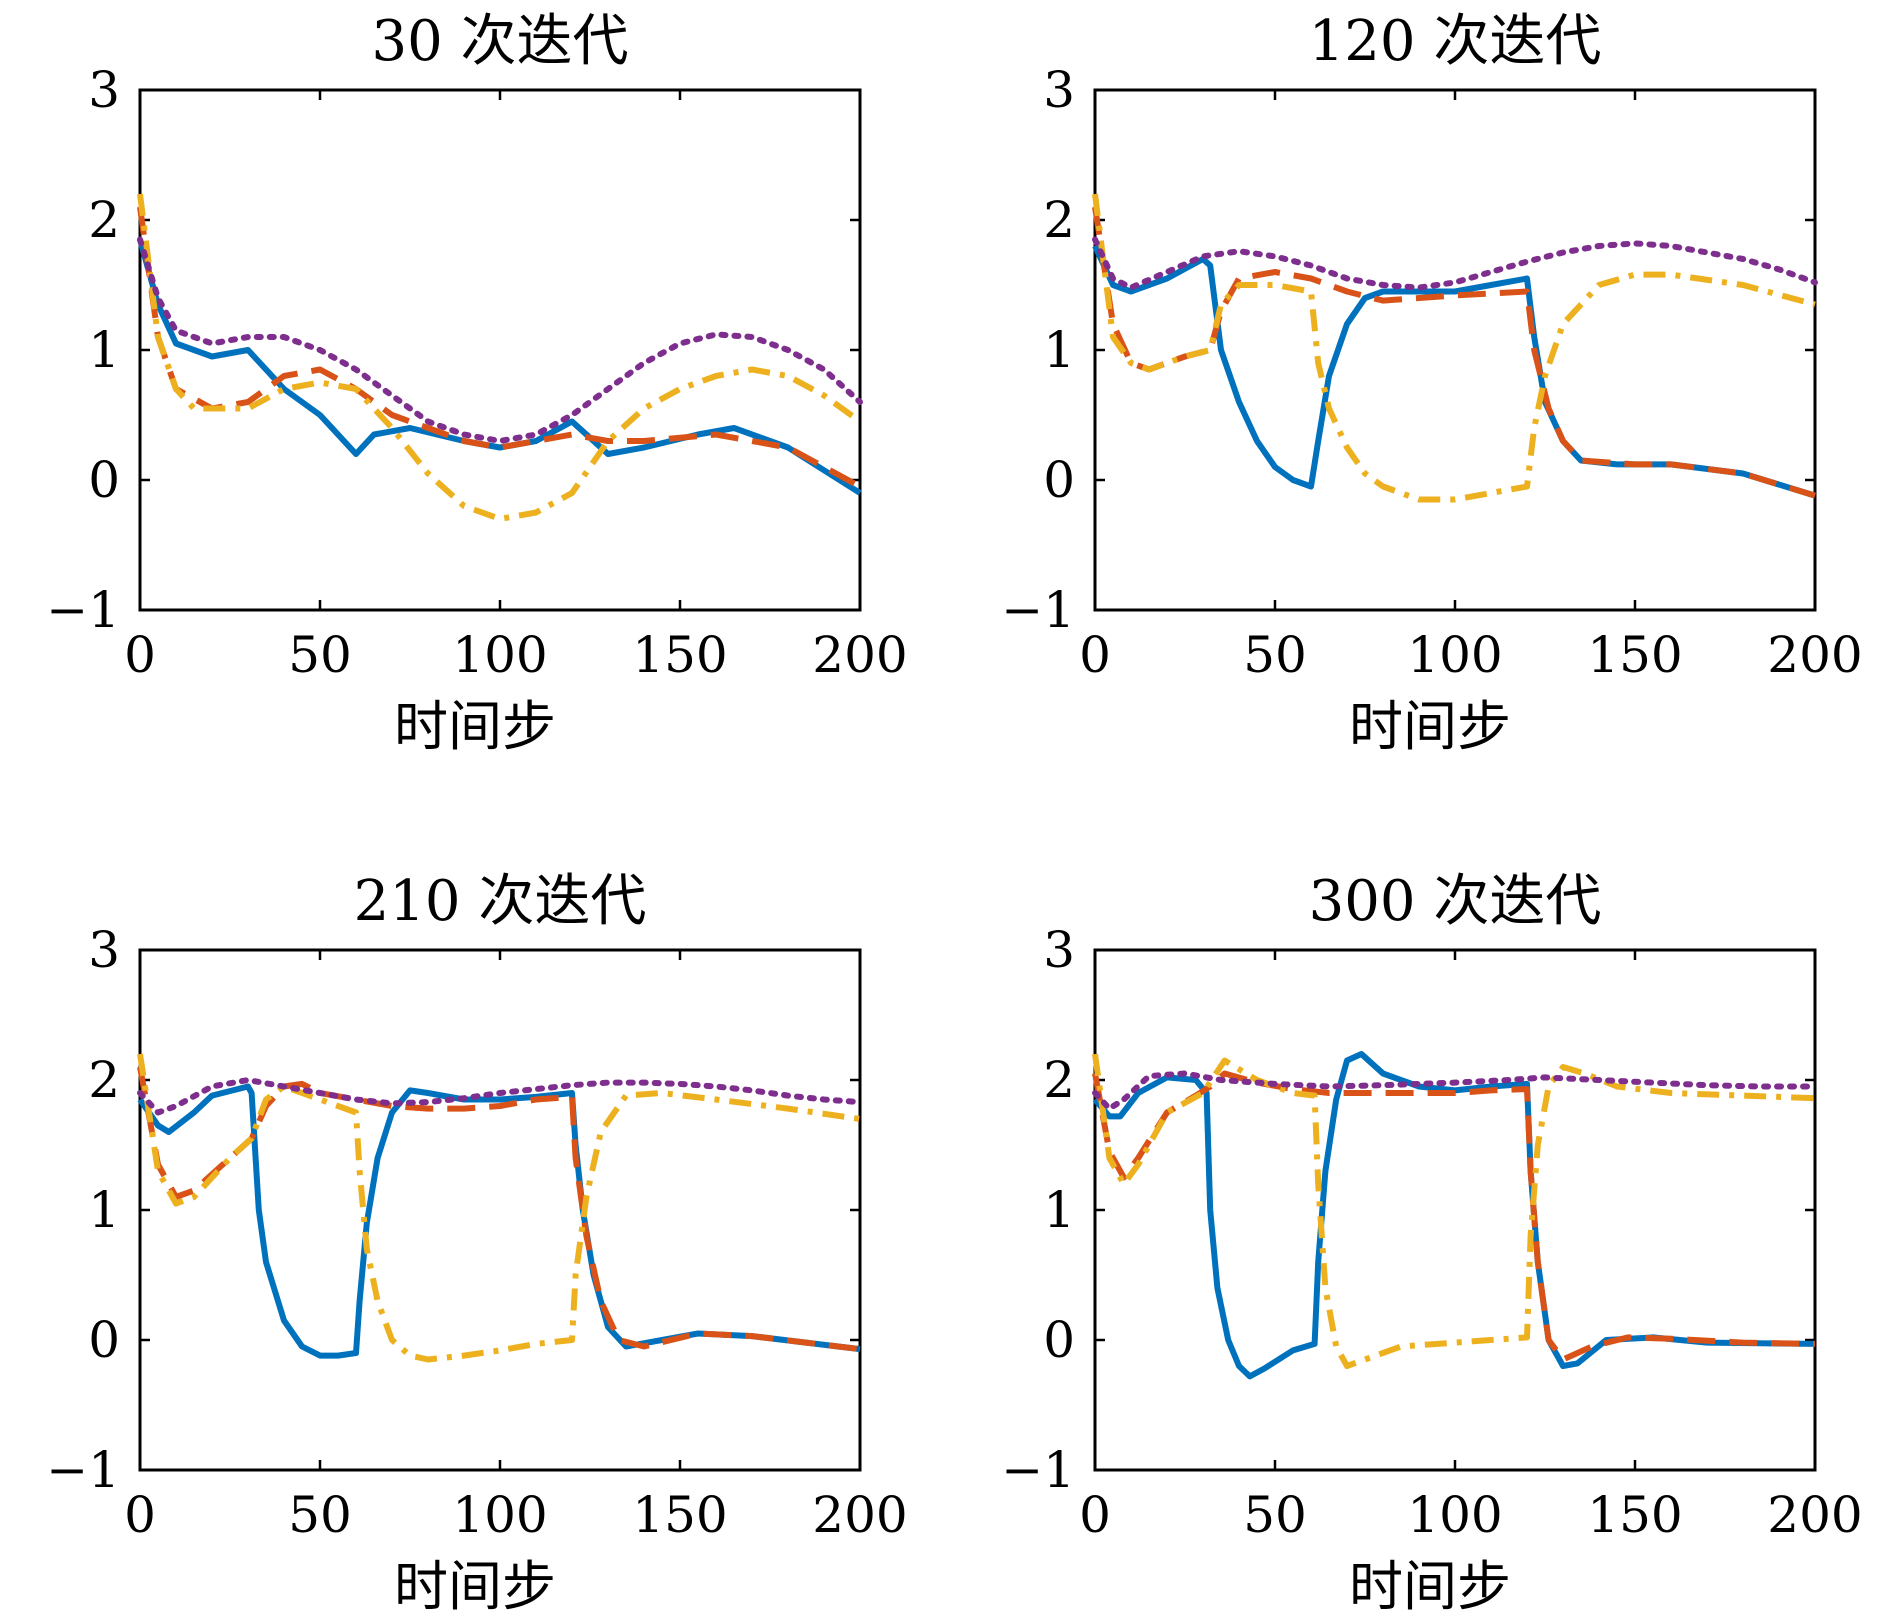 The image size is (1890, 1616). Describe the element at coordinates (1455, 901) in the screenshot. I see `subplot-title: 300 次迭代` at that location.